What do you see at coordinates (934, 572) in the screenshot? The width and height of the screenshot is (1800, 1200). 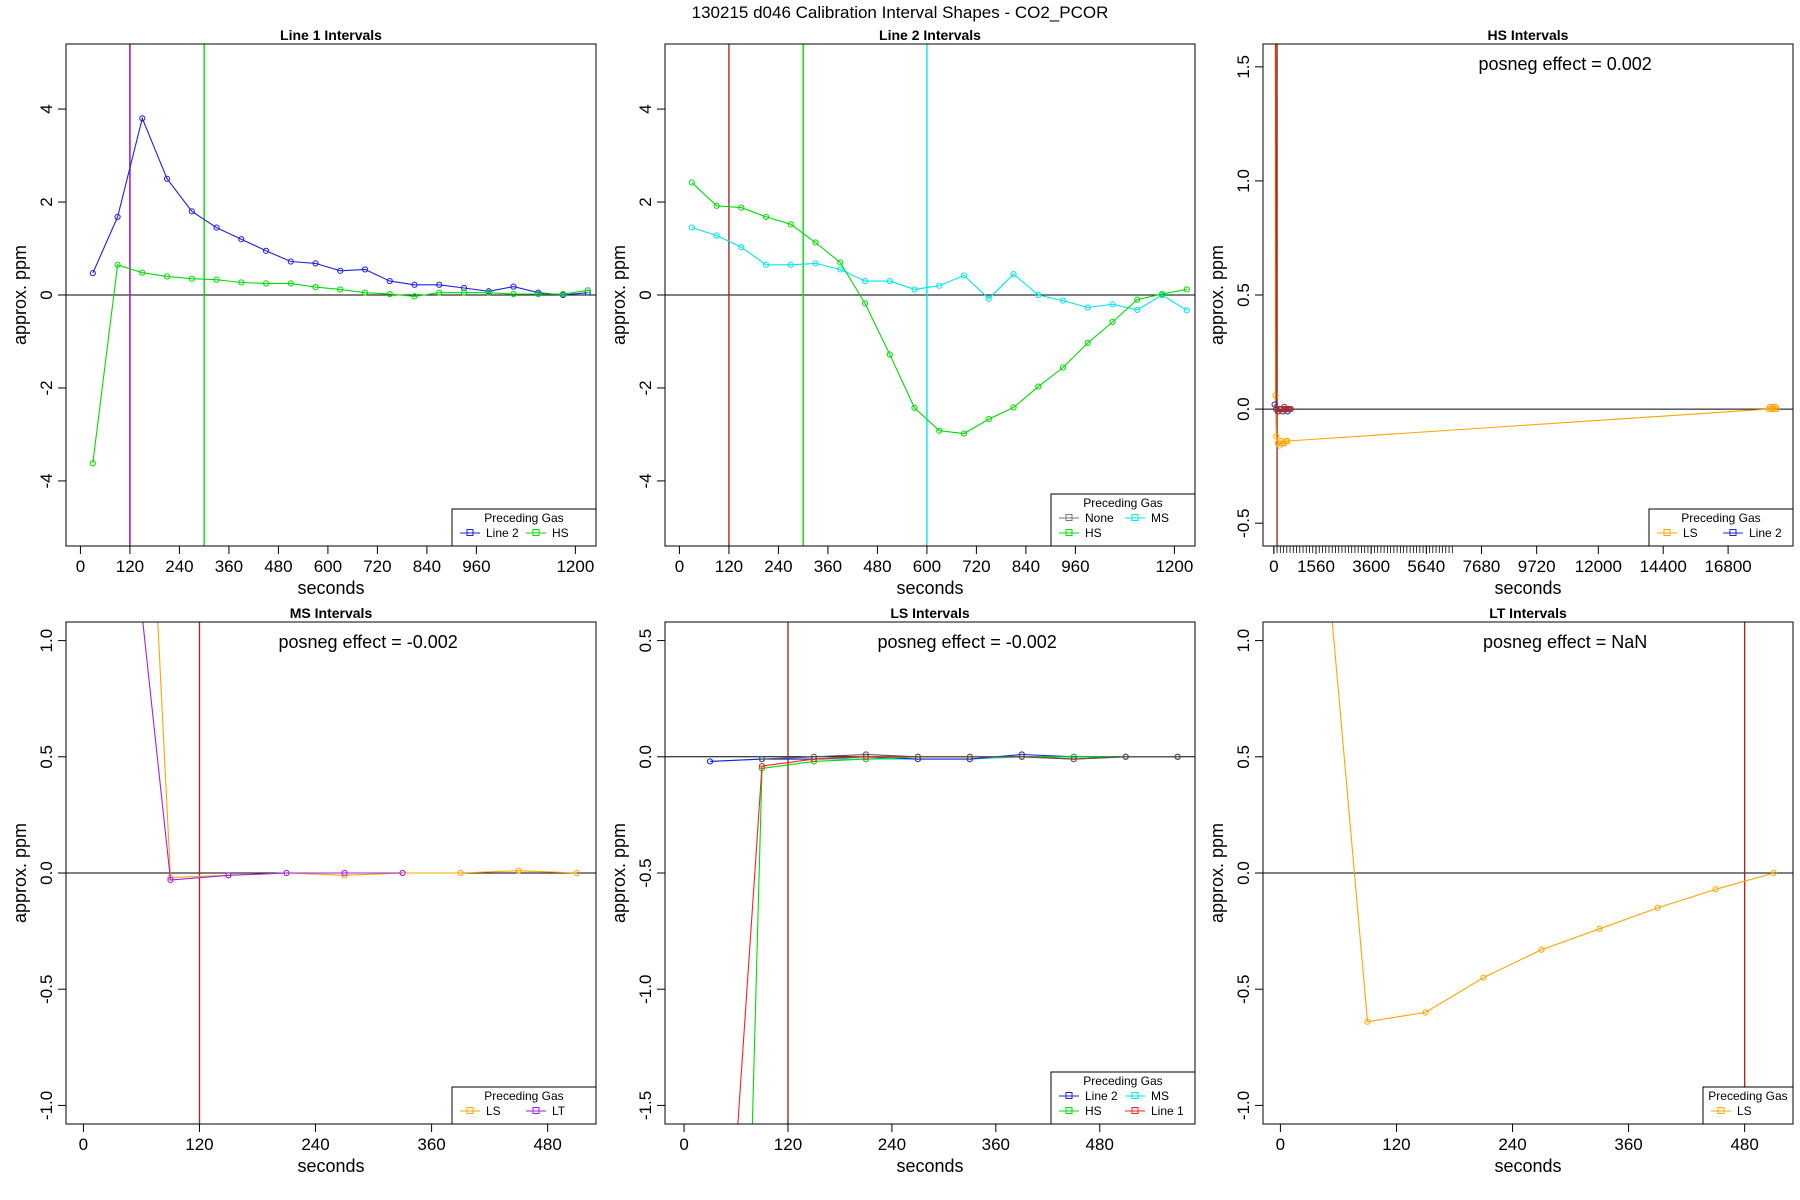 I see `x-axis: 0 120 240 360 480 600 720 840 960 1200 seconds` at bounding box center [934, 572].